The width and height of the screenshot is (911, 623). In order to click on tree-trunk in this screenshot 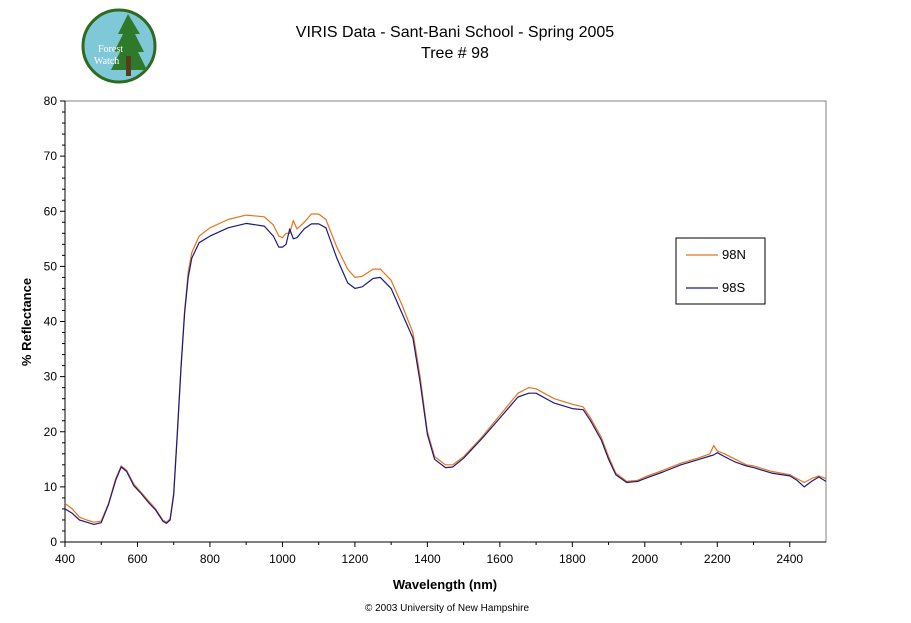, I will do `click(128, 66)`.